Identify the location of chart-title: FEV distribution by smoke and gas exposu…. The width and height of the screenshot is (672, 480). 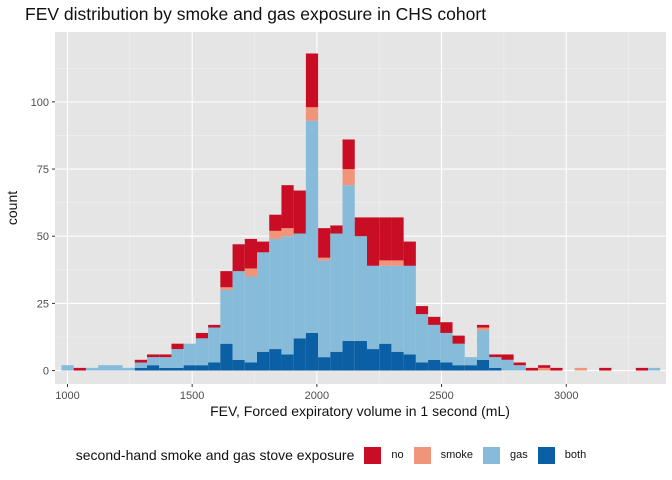
(256, 14).